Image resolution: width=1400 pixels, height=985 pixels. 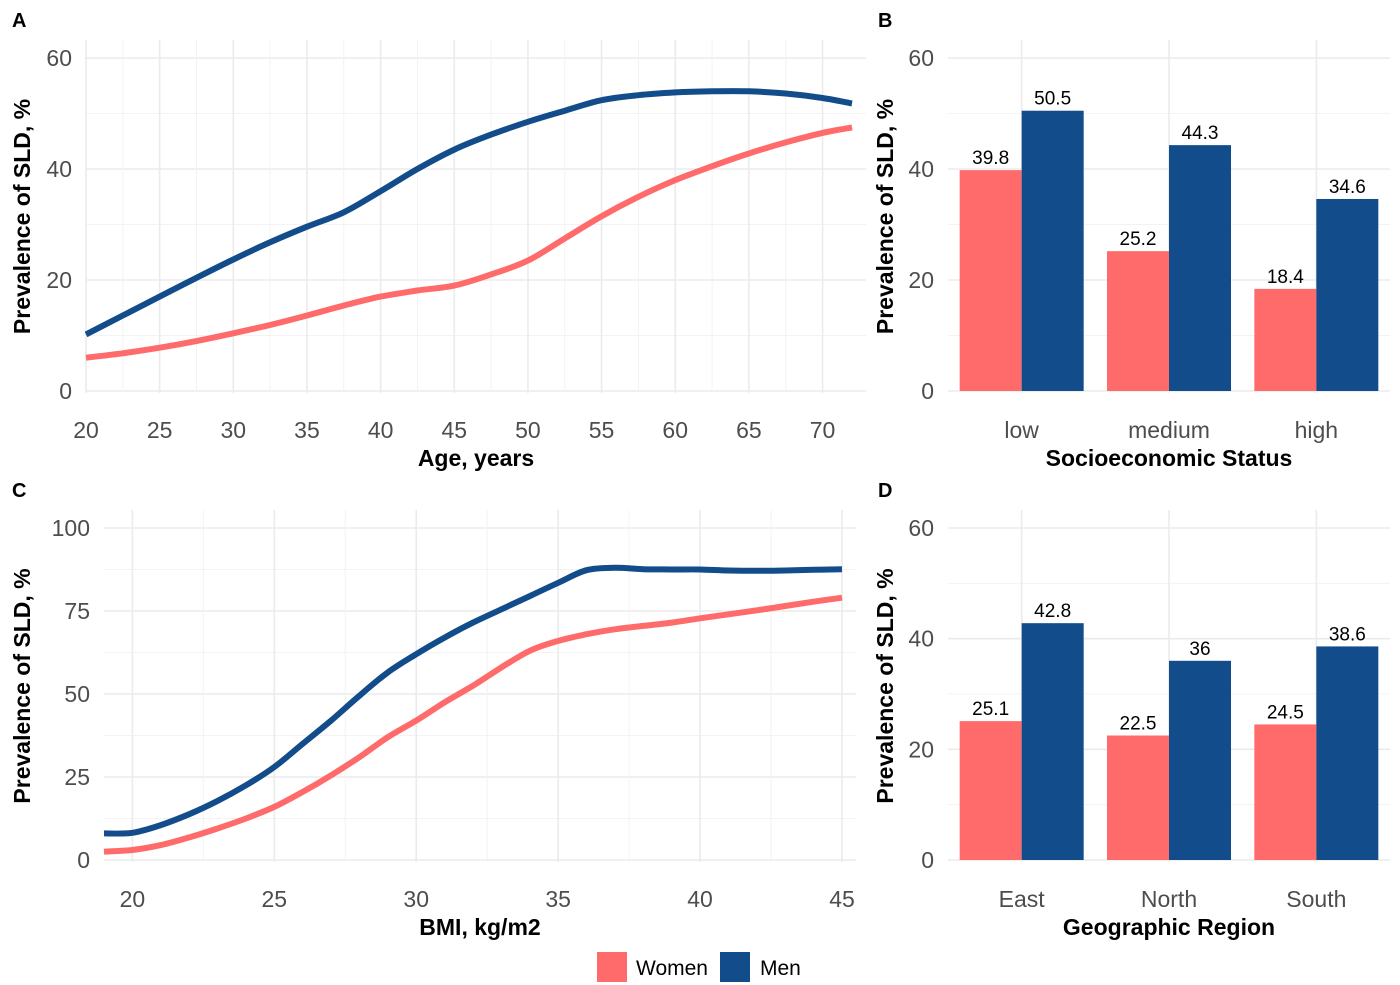 What do you see at coordinates (1199, 649) in the screenshot?
I see `bar-value-label: 36` at bounding box center [1199, 649].